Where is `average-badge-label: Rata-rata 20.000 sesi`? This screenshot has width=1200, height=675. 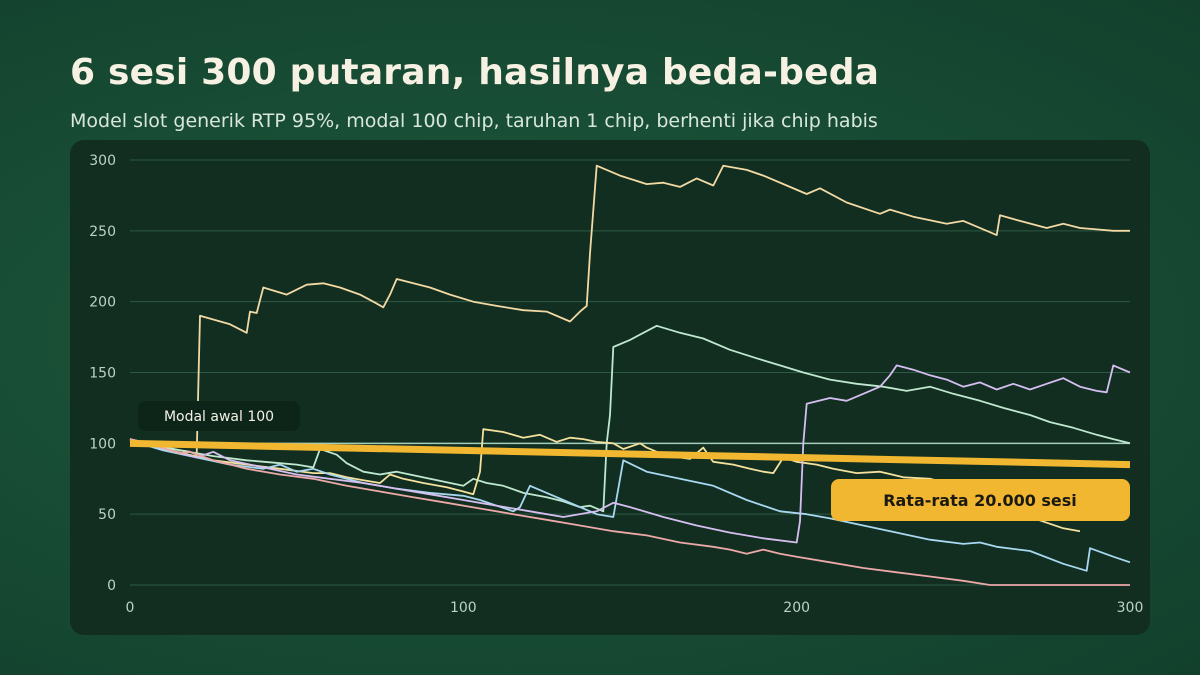 average-badge-label: Rata-rata 20.000 sesi is located at coordinates (980, 500).